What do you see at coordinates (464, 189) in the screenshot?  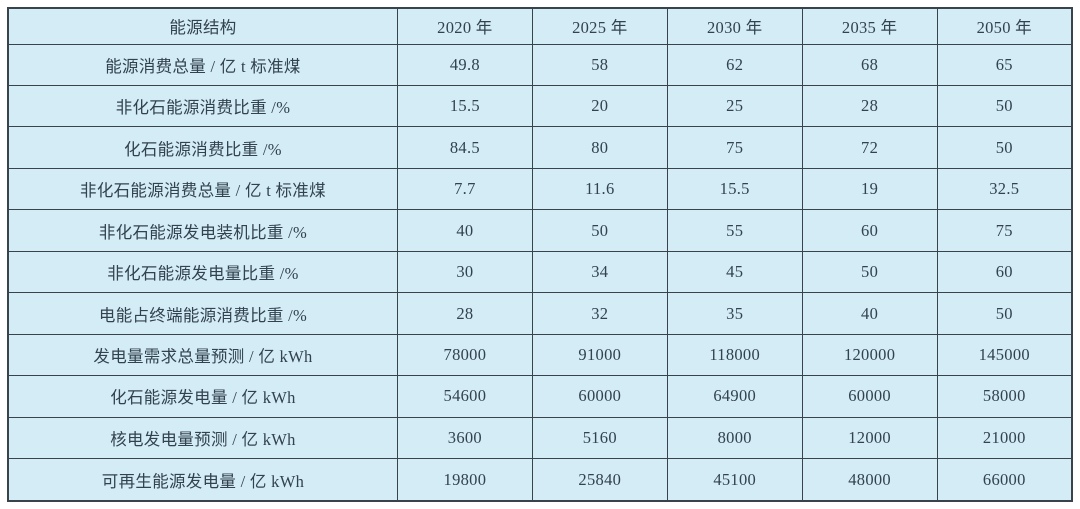 I see `cell-value: 7.7` at bounding box center [464, 189].